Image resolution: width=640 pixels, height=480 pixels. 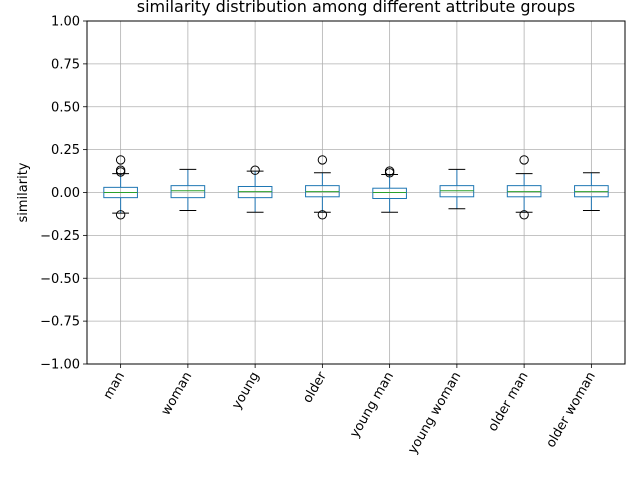 I want to click on y-tick-label: 0.75, so click(x=65, y=64).